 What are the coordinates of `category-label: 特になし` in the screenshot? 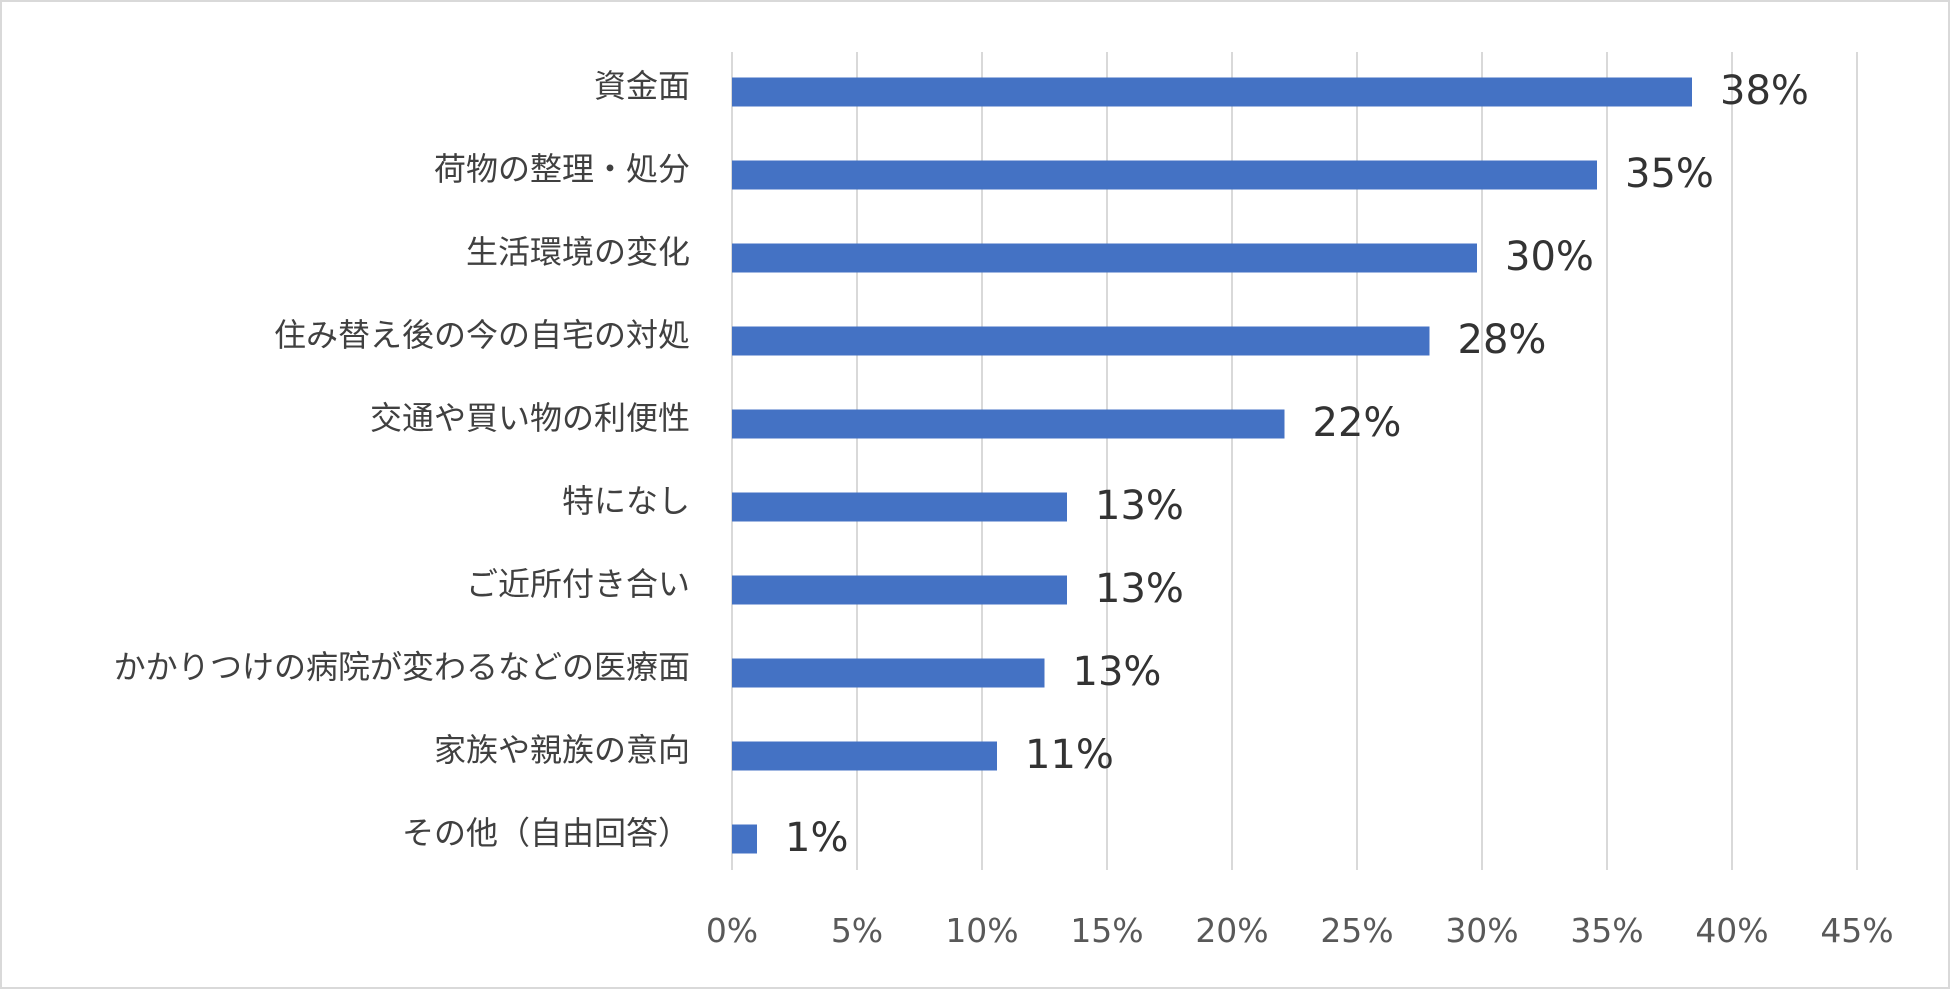 It's located at (626, 501).